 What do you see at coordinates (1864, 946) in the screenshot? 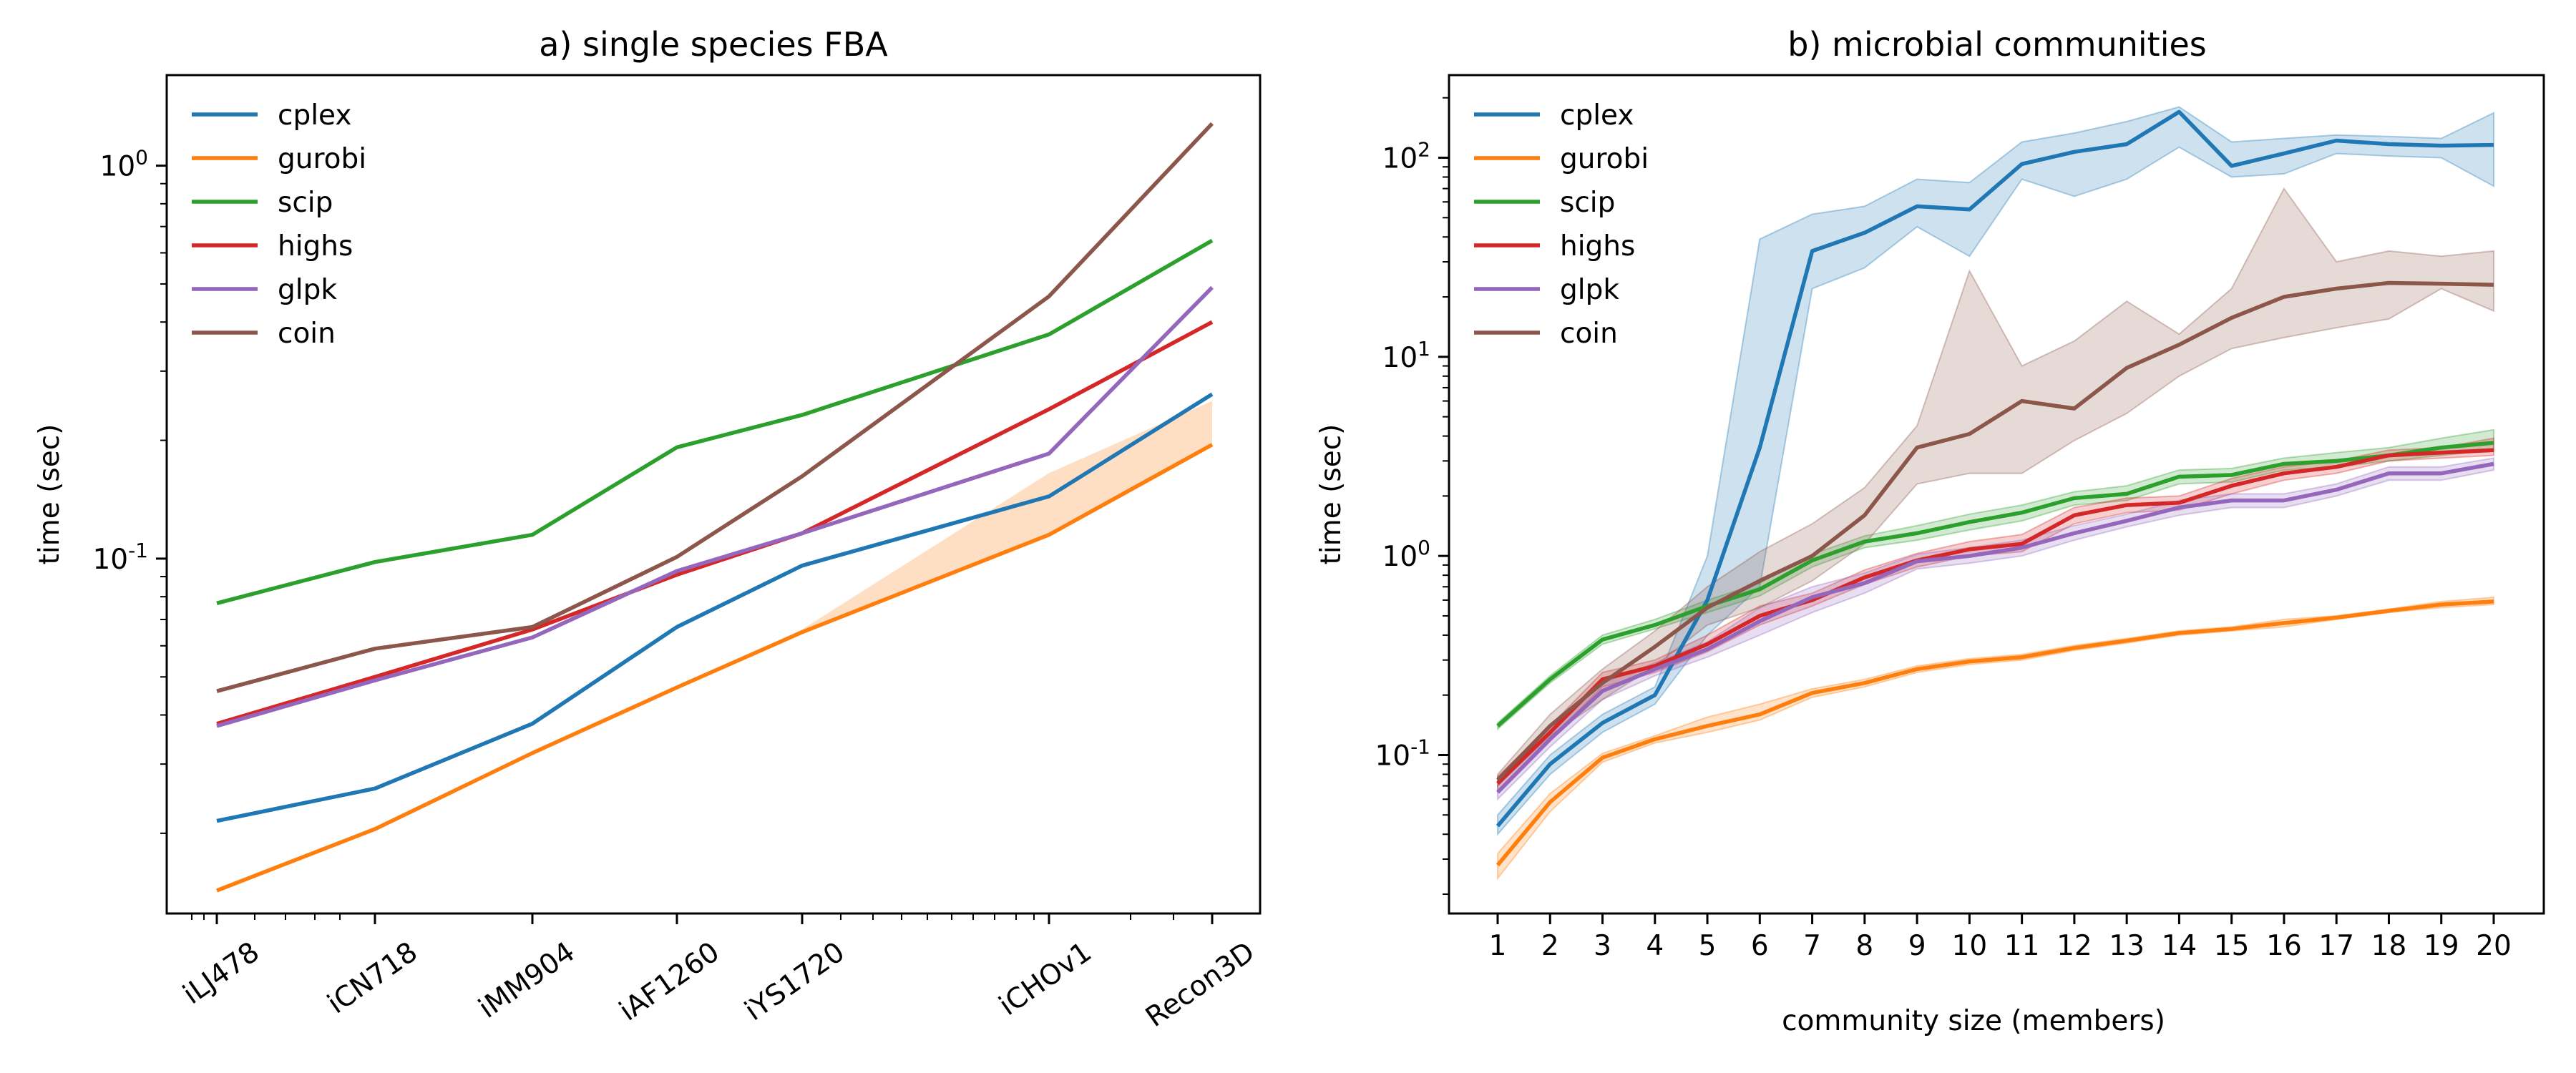
I see `panel-b-x-tick-label-8: 8` at bounding box center [1864, 946].